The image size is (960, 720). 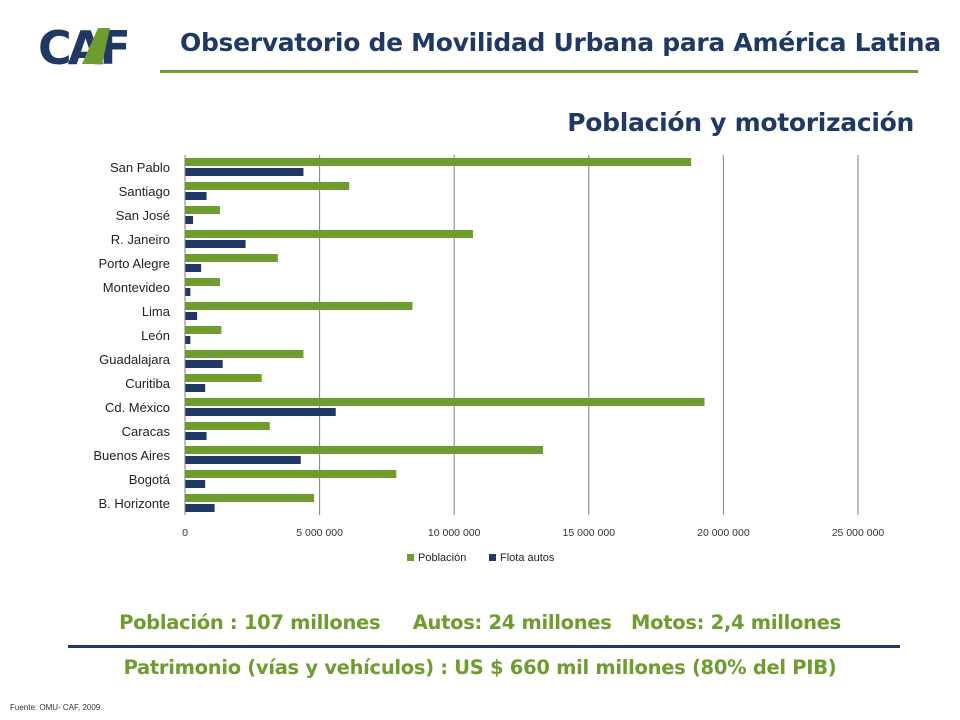 What do you see at coordinates (140, 167) in the screenshot?
I see `y-category-label: San Pablo` at bounding box center [140, 167].